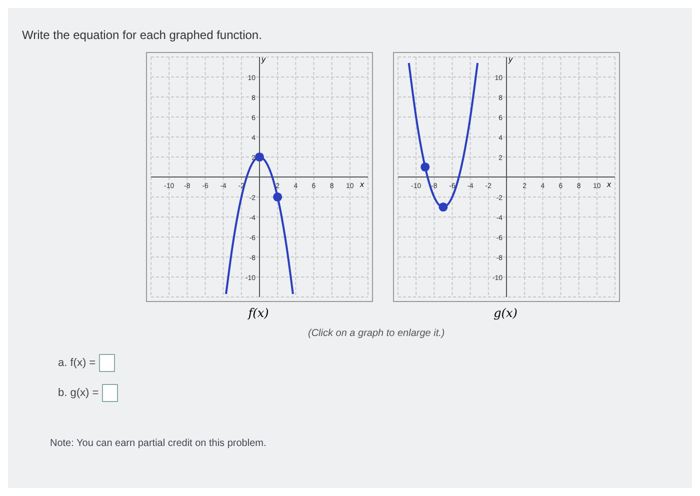 Image resolution: width=700 pixels, height=496 pixels. Describe the element at coordinates (258, 313) in the screenshot. I see `text: f(x)` at that location.